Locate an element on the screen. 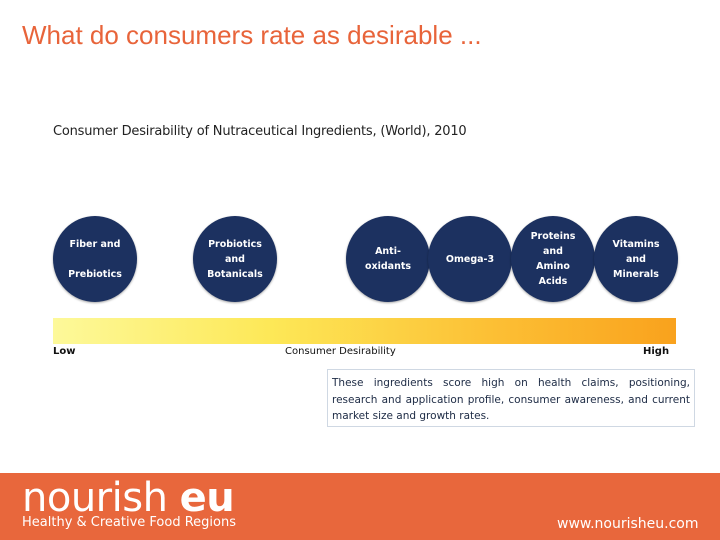 This screenshot has height=540, width=720. brand-logo: nourish eu is located at coordinates (128, 498).